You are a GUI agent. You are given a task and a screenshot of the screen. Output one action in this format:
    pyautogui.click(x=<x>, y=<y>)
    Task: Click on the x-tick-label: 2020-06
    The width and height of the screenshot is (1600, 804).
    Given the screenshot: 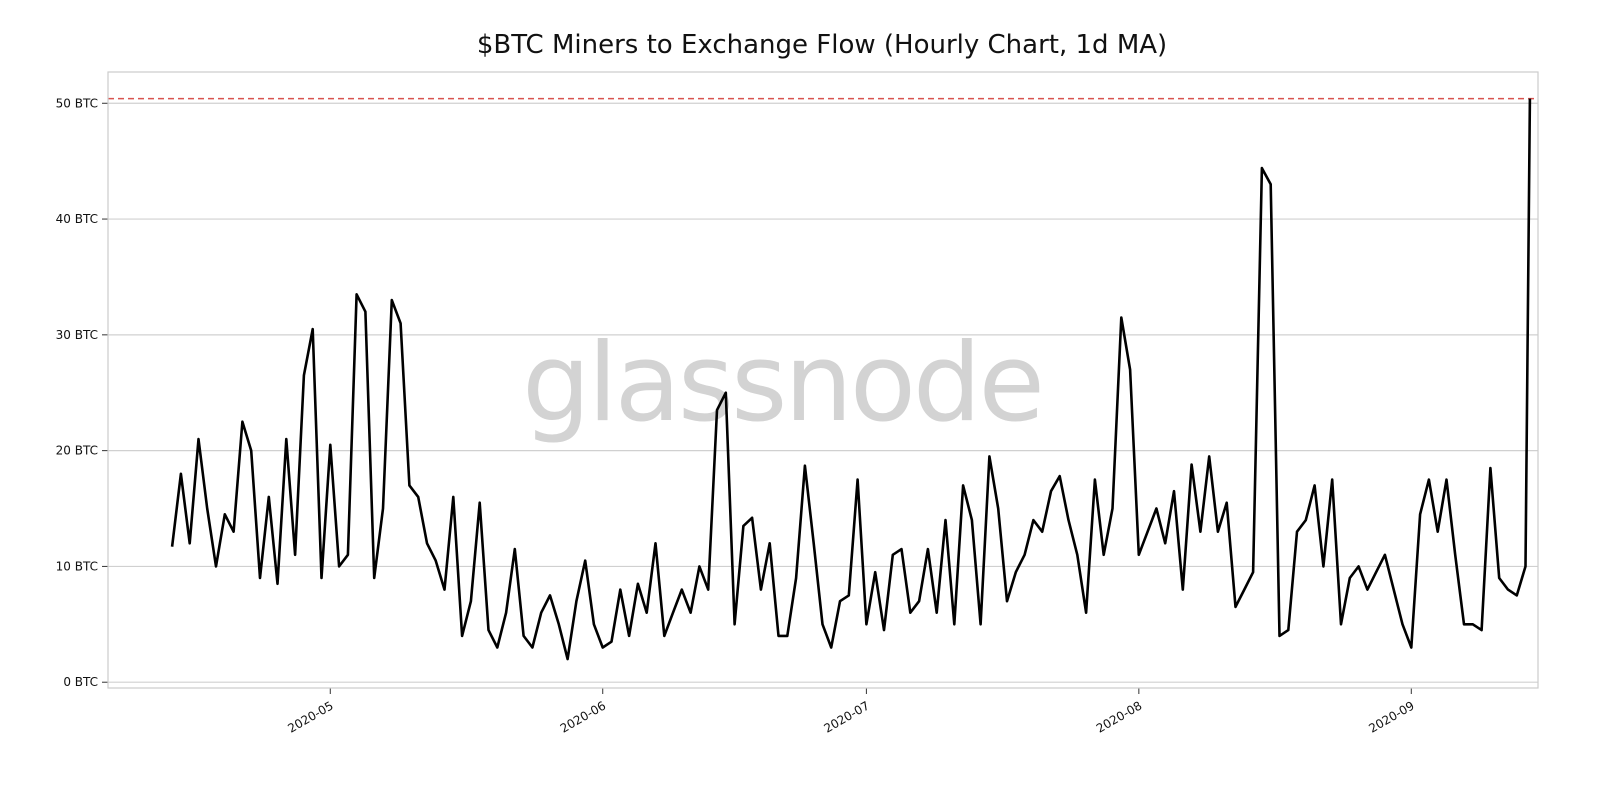 What is the action you would take?
    pyautogui.click(x=583, y=716)
    